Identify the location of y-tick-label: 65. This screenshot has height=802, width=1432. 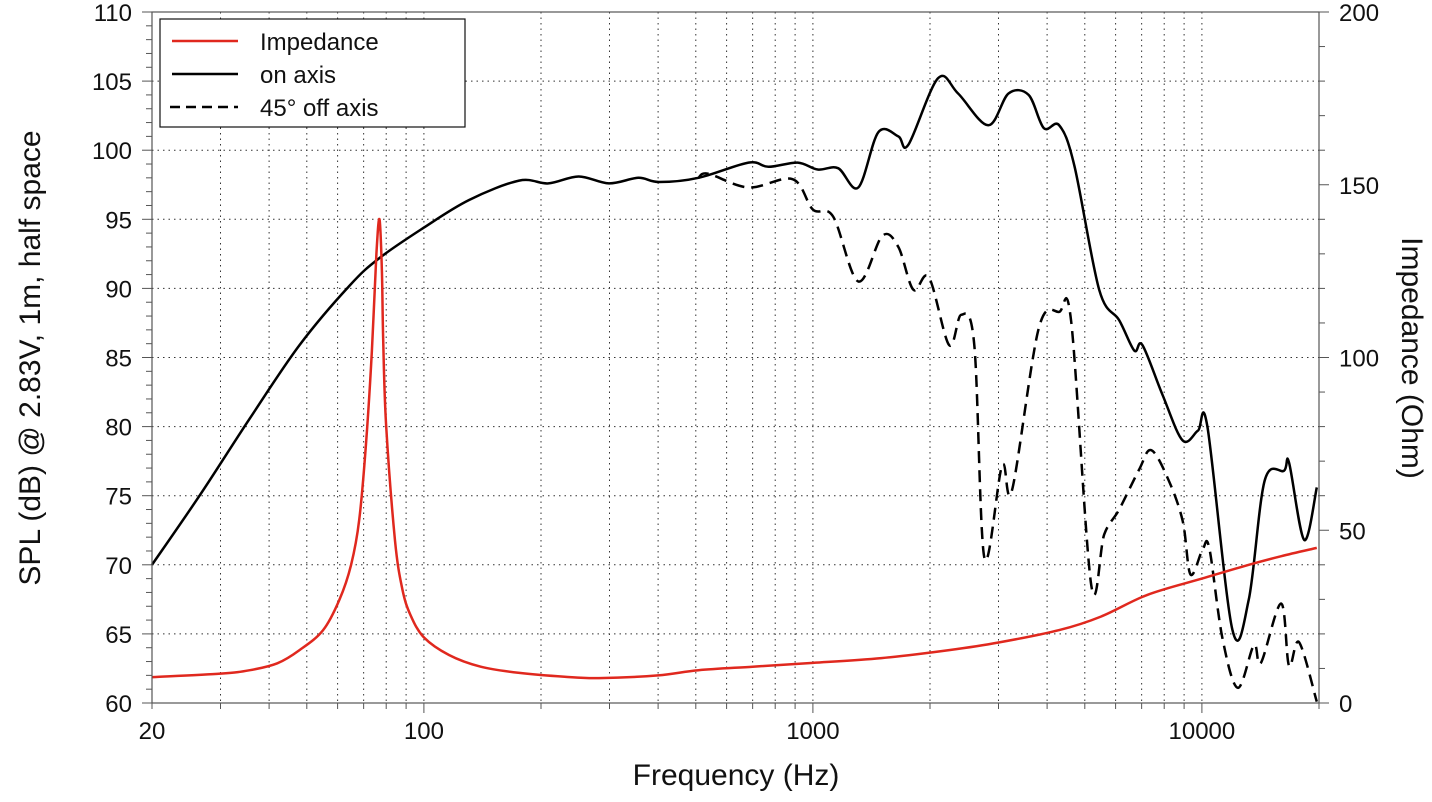
(118, 635).